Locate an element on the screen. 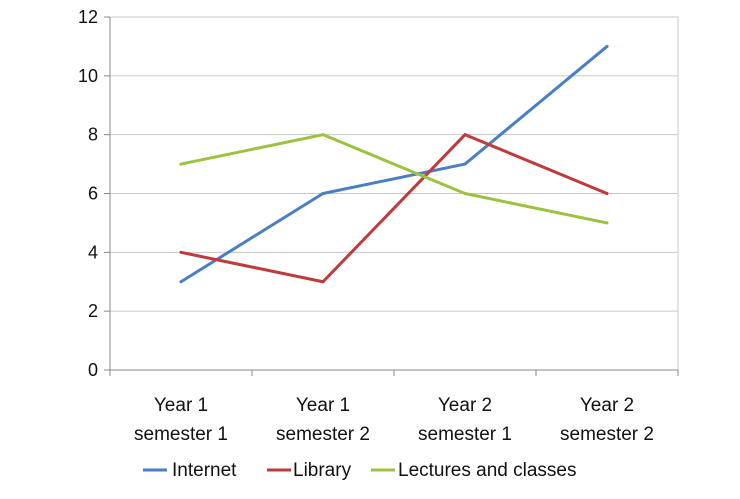 Image resolution: width=740 pixels, height=499 pixels. legend: Internet Library Lectures and classes is located at coordinates (360, 470).